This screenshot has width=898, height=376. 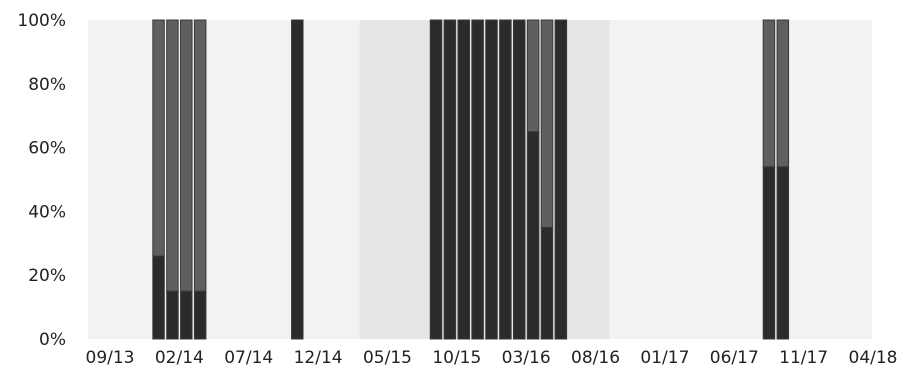 I want to click on y-tick-label: 80%, so click(x=47, y=85).